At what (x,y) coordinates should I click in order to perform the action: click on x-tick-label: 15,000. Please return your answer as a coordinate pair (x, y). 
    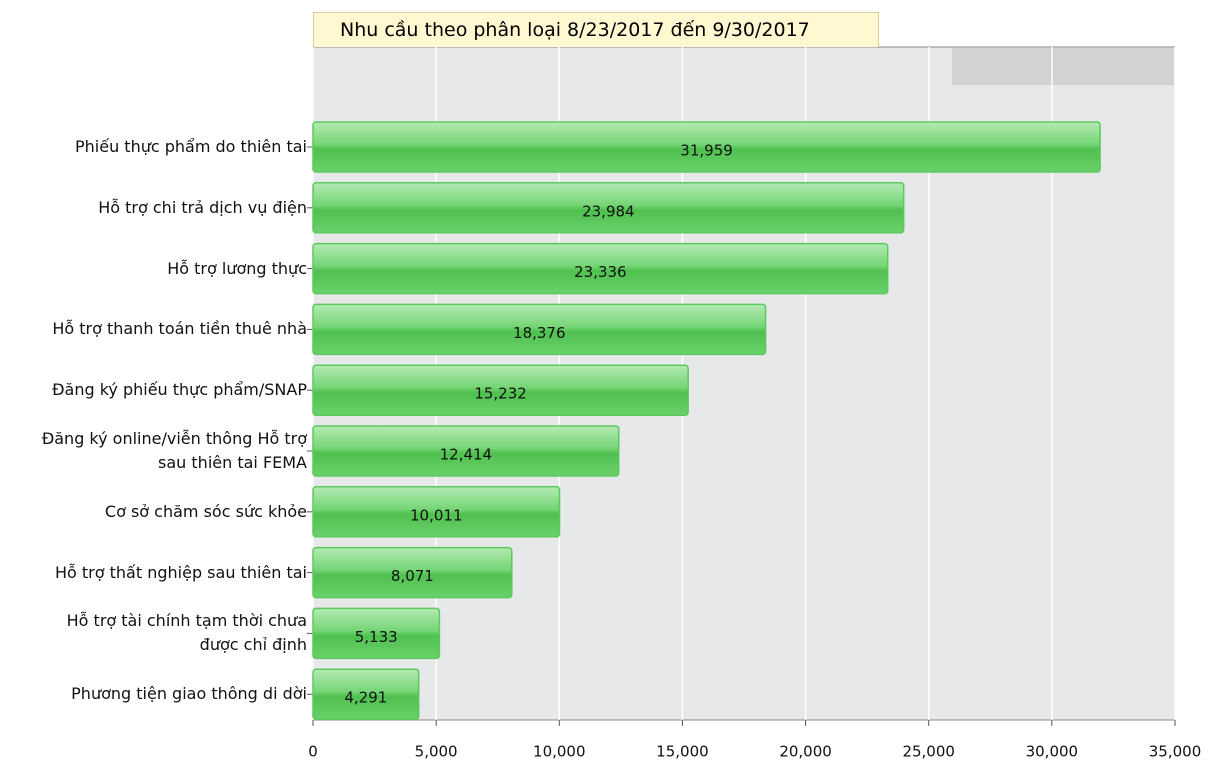
    Looking at the image, I should click on (682, 752).